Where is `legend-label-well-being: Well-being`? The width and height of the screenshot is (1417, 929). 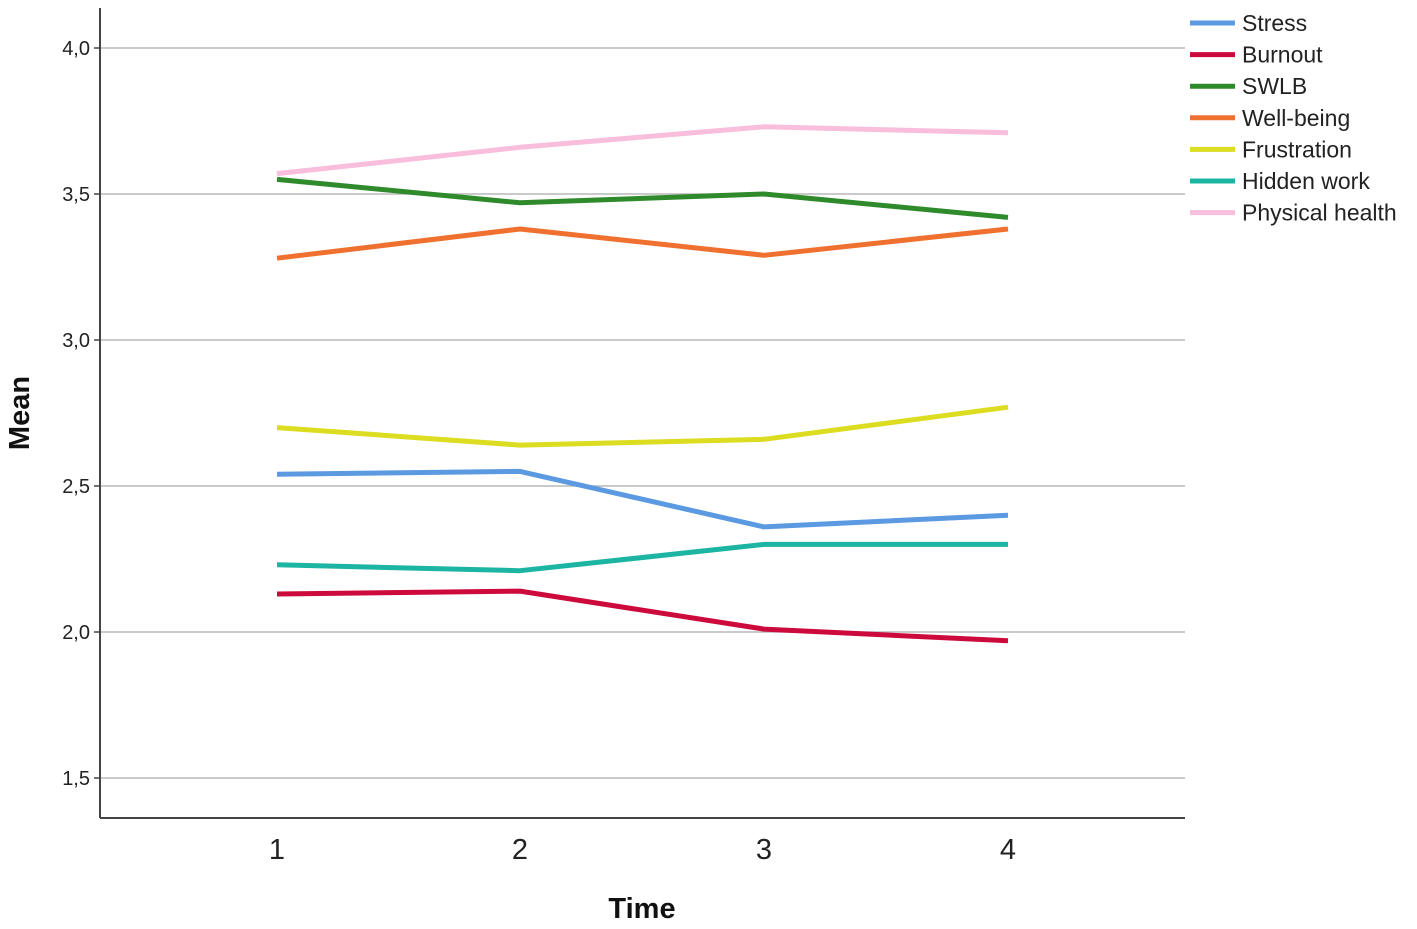 legend-label-well-being: Well-being is located at coordinates (1296, 118).